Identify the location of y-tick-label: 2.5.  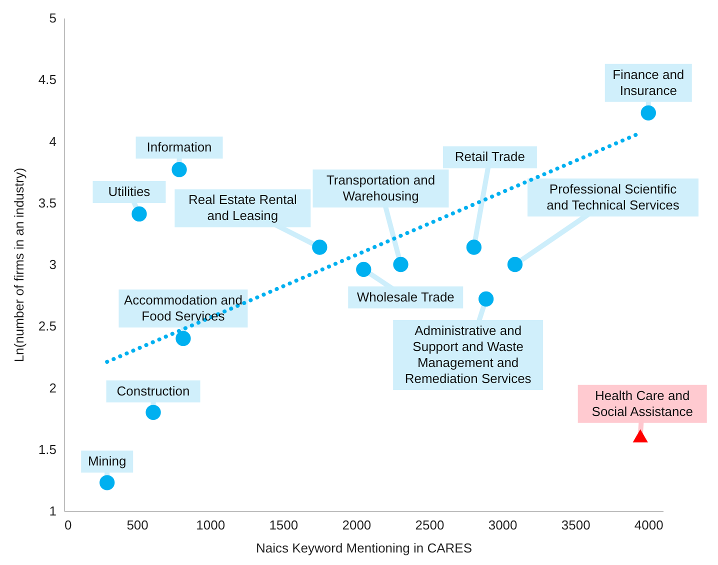
(47, 326).